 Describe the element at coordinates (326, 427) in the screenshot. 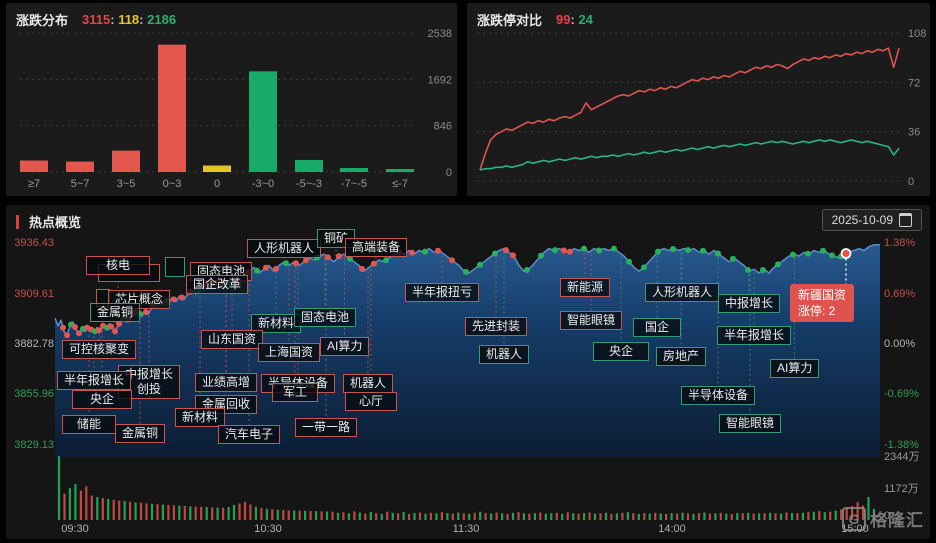

I see `hotspot-tag: 一带一路` at that location.